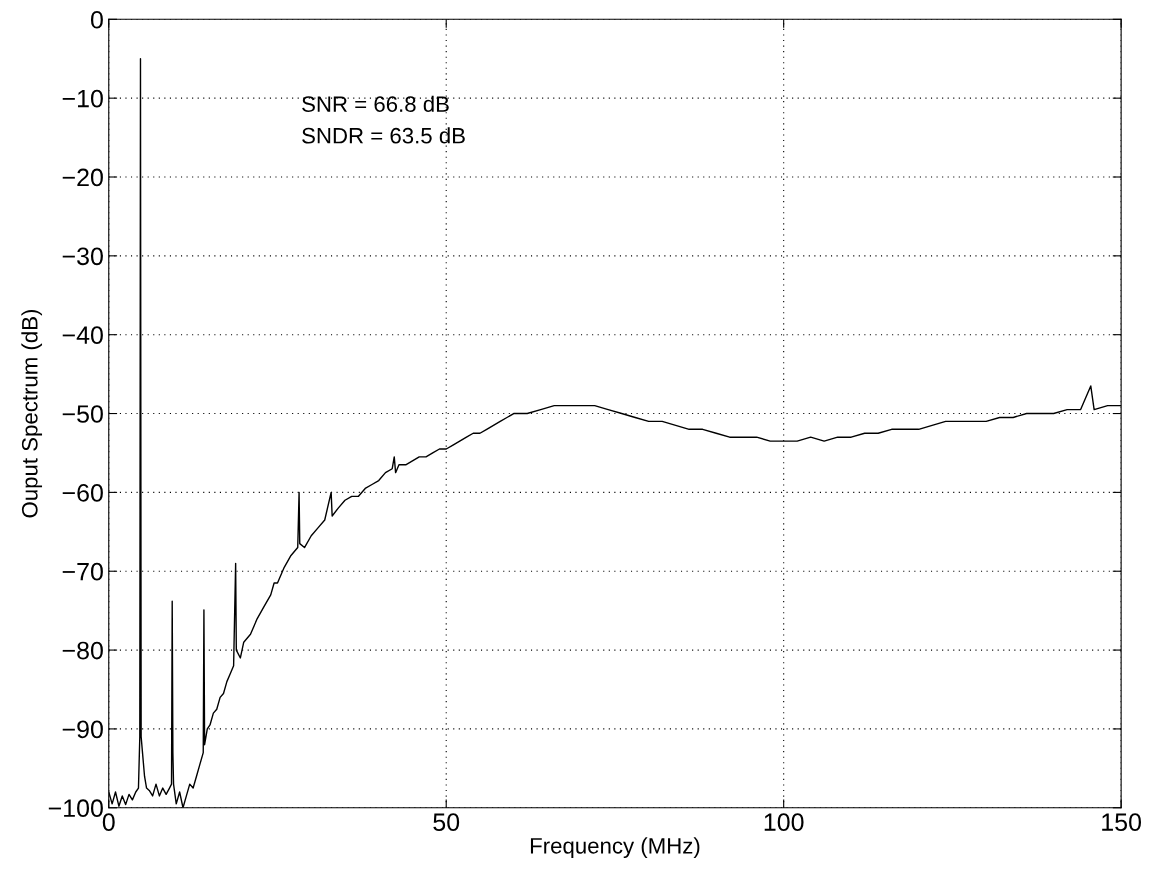  I want to click on y-tick-label: −70, so click(82, 571).